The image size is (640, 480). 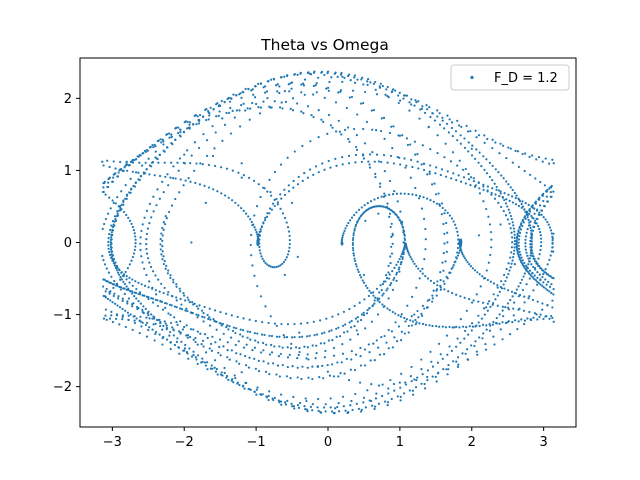 What do you see at coordinates (62, 387) in the screenshot?
I see `y-tick-label: −2` at bounding box center [62, 387].